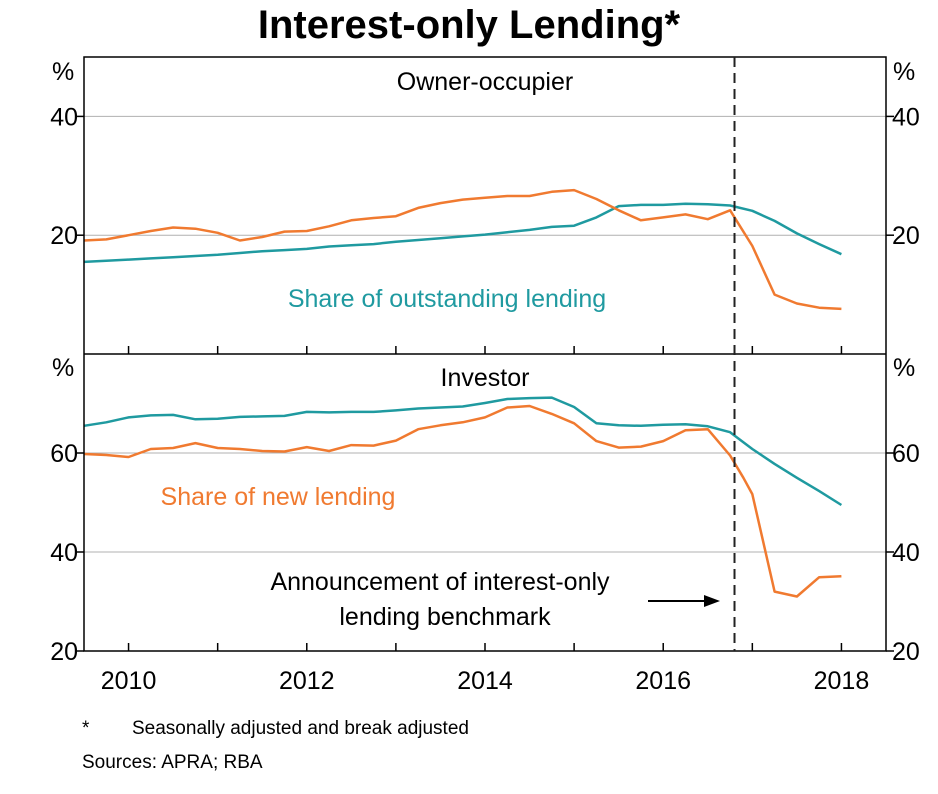 This screenshot has width=938, height=794. I want to click on x-tick-label: 2012, so click(307, 681).